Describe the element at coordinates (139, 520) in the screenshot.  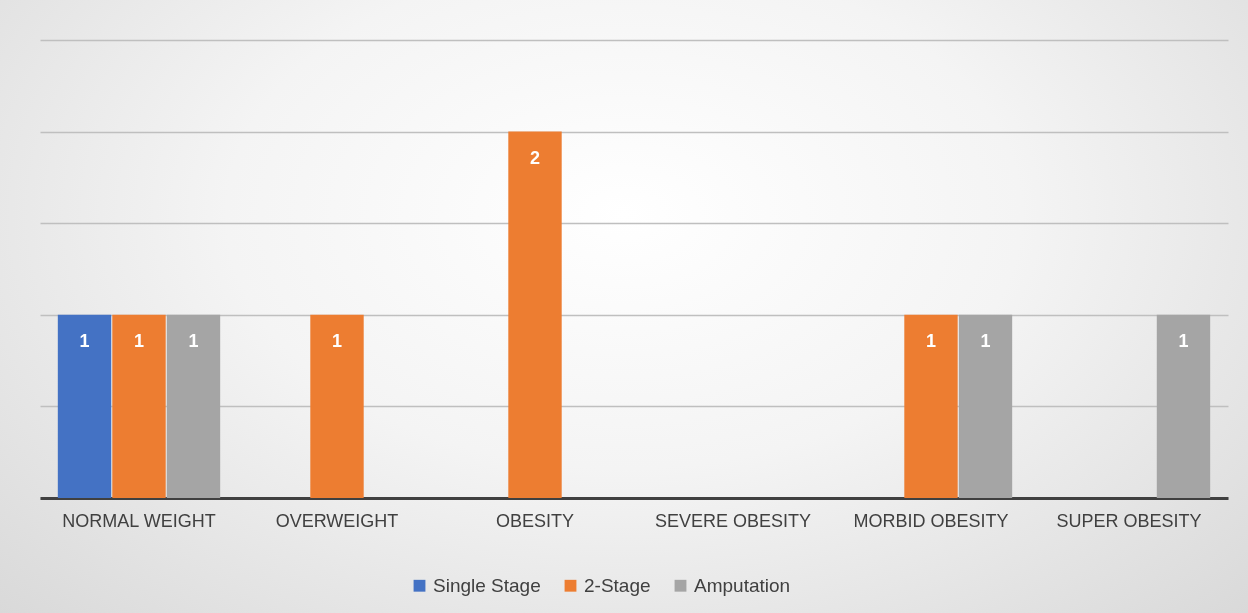
I see `x-tick-label: NORMAL WEIGHT` at that location.